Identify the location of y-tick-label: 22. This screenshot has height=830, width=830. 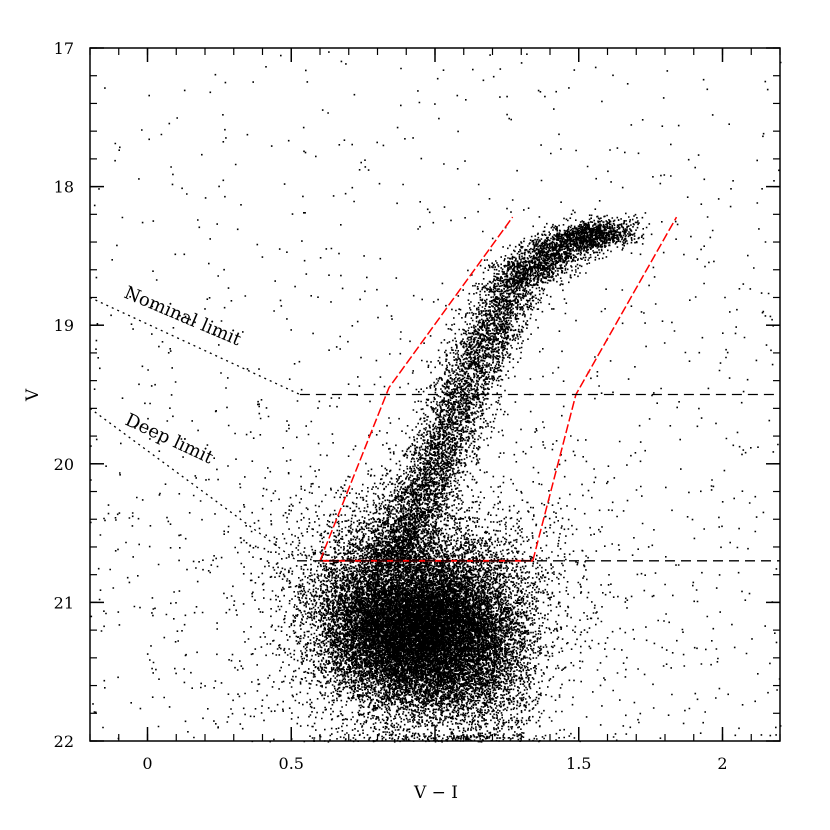
(64, 741).